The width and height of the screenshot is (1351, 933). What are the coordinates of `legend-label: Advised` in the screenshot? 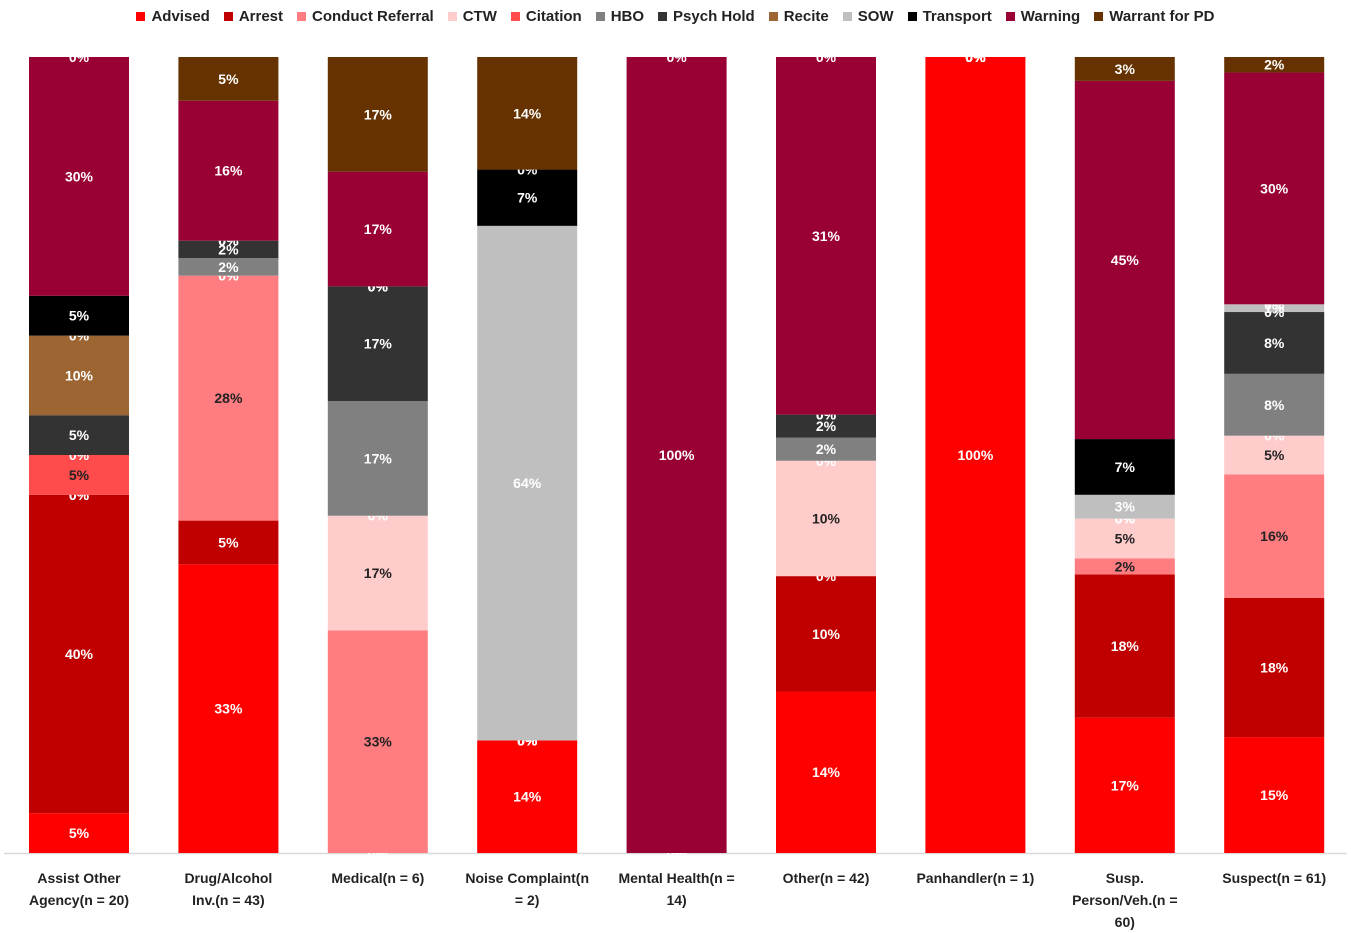 It's located at (180, 16).